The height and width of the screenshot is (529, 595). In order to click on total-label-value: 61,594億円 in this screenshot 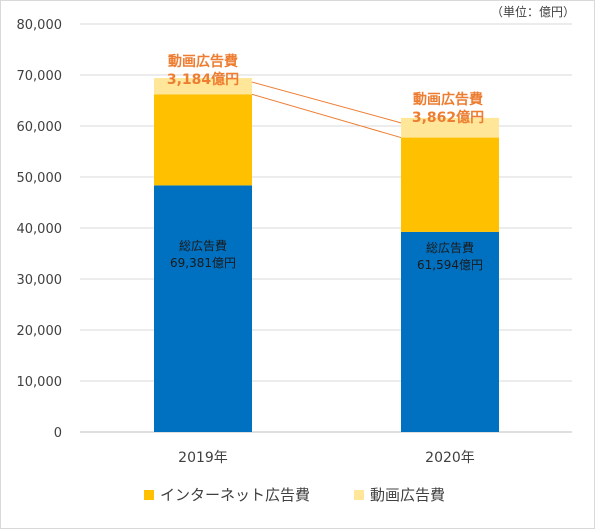, I will do `click(450, 265)`.